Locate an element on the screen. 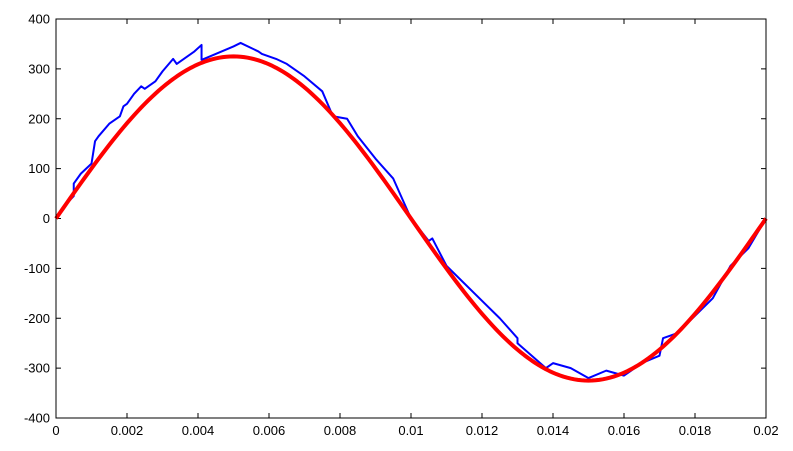 This screenshot has height=451, width=793. y-tick-label: 200 is located at coordinates (39, 118).